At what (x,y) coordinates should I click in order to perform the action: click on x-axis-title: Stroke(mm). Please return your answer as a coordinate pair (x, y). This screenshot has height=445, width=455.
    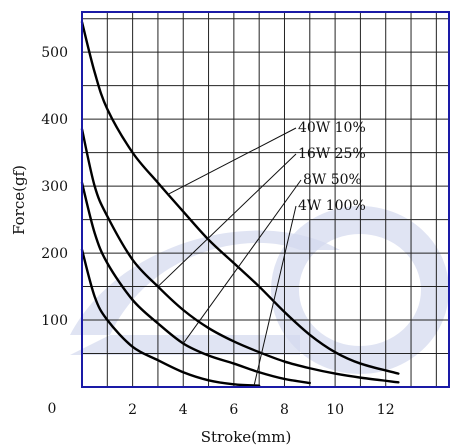
    Looking at the image, I should click on (246, 436).